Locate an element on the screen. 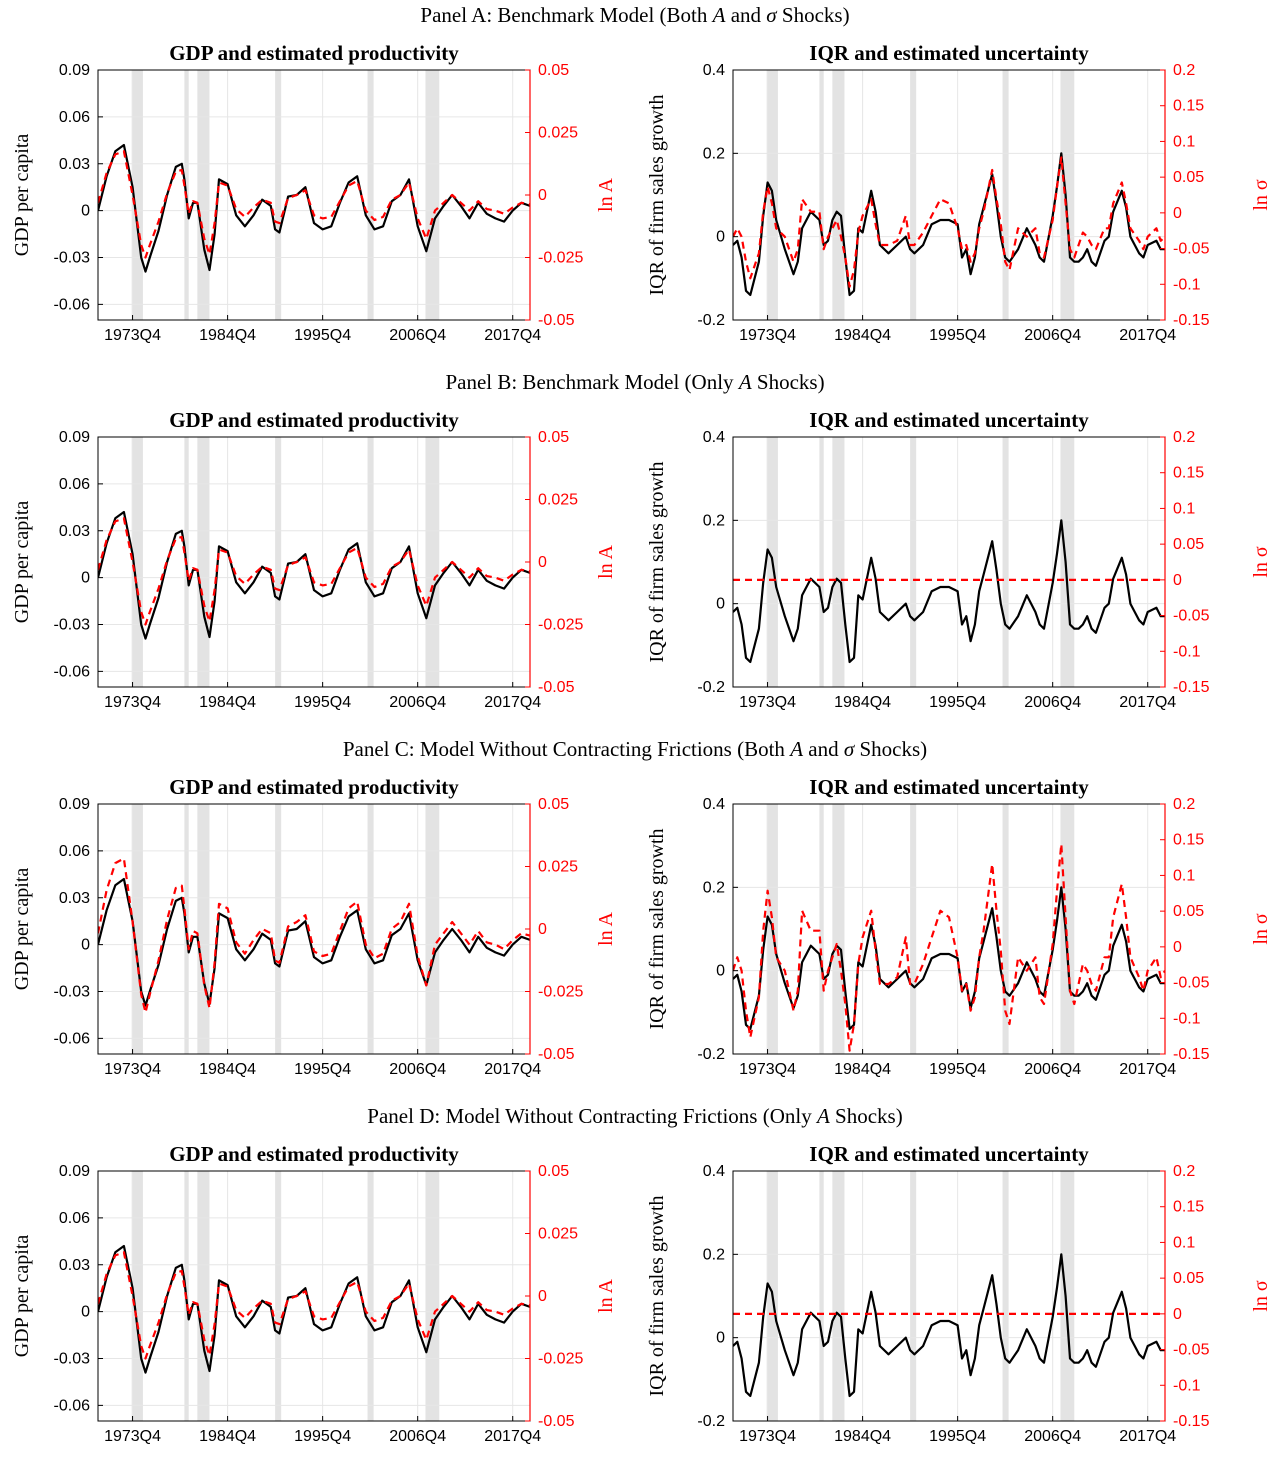 Image resolution: width=1270 pixels, height=1463 pixels. y-tick-label: -0.06 is located at coordinates (72, 1405).